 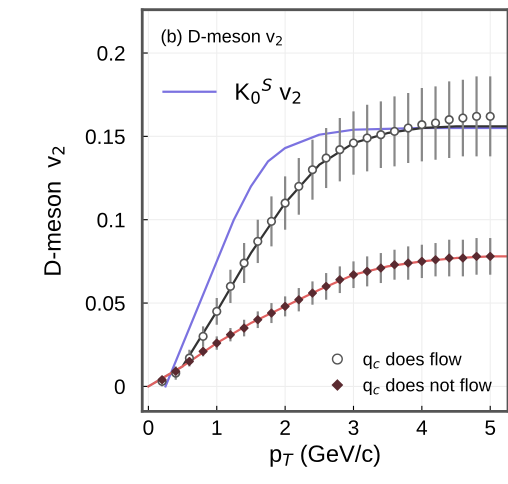 I want to click on y-axis-title: D-meson v$_{2}$, so click(x=54, y=210).